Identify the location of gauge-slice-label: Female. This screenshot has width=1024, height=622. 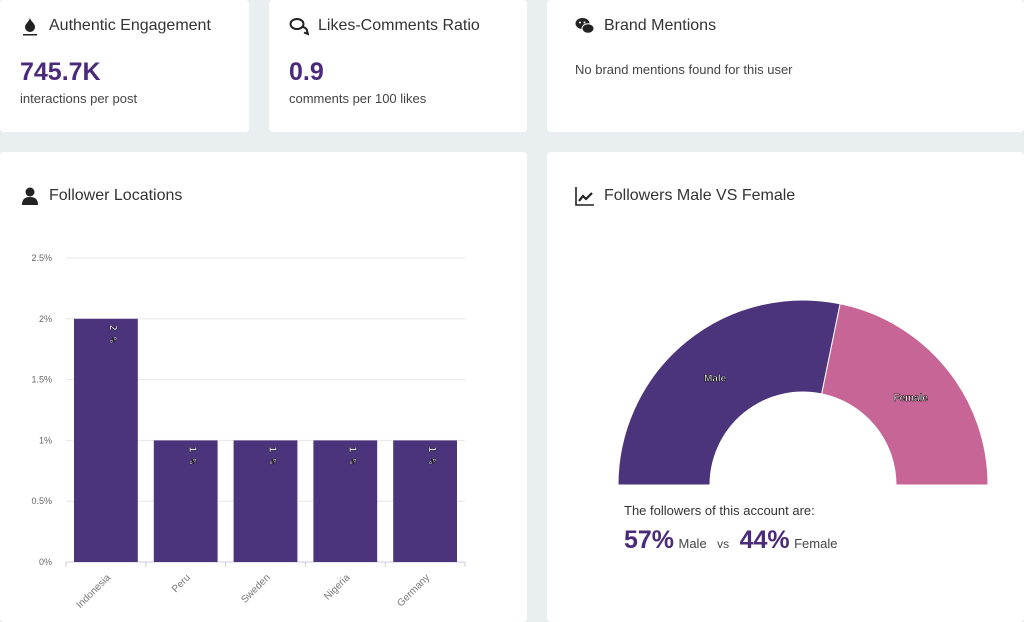
(910, 398).